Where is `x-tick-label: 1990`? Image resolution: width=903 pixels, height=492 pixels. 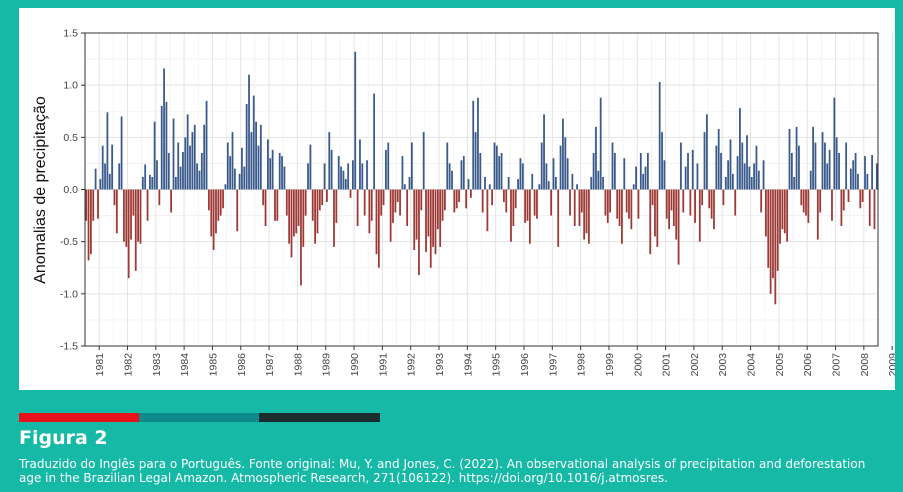
x-tick-label: 1990 is located at coordinates (355, 365).